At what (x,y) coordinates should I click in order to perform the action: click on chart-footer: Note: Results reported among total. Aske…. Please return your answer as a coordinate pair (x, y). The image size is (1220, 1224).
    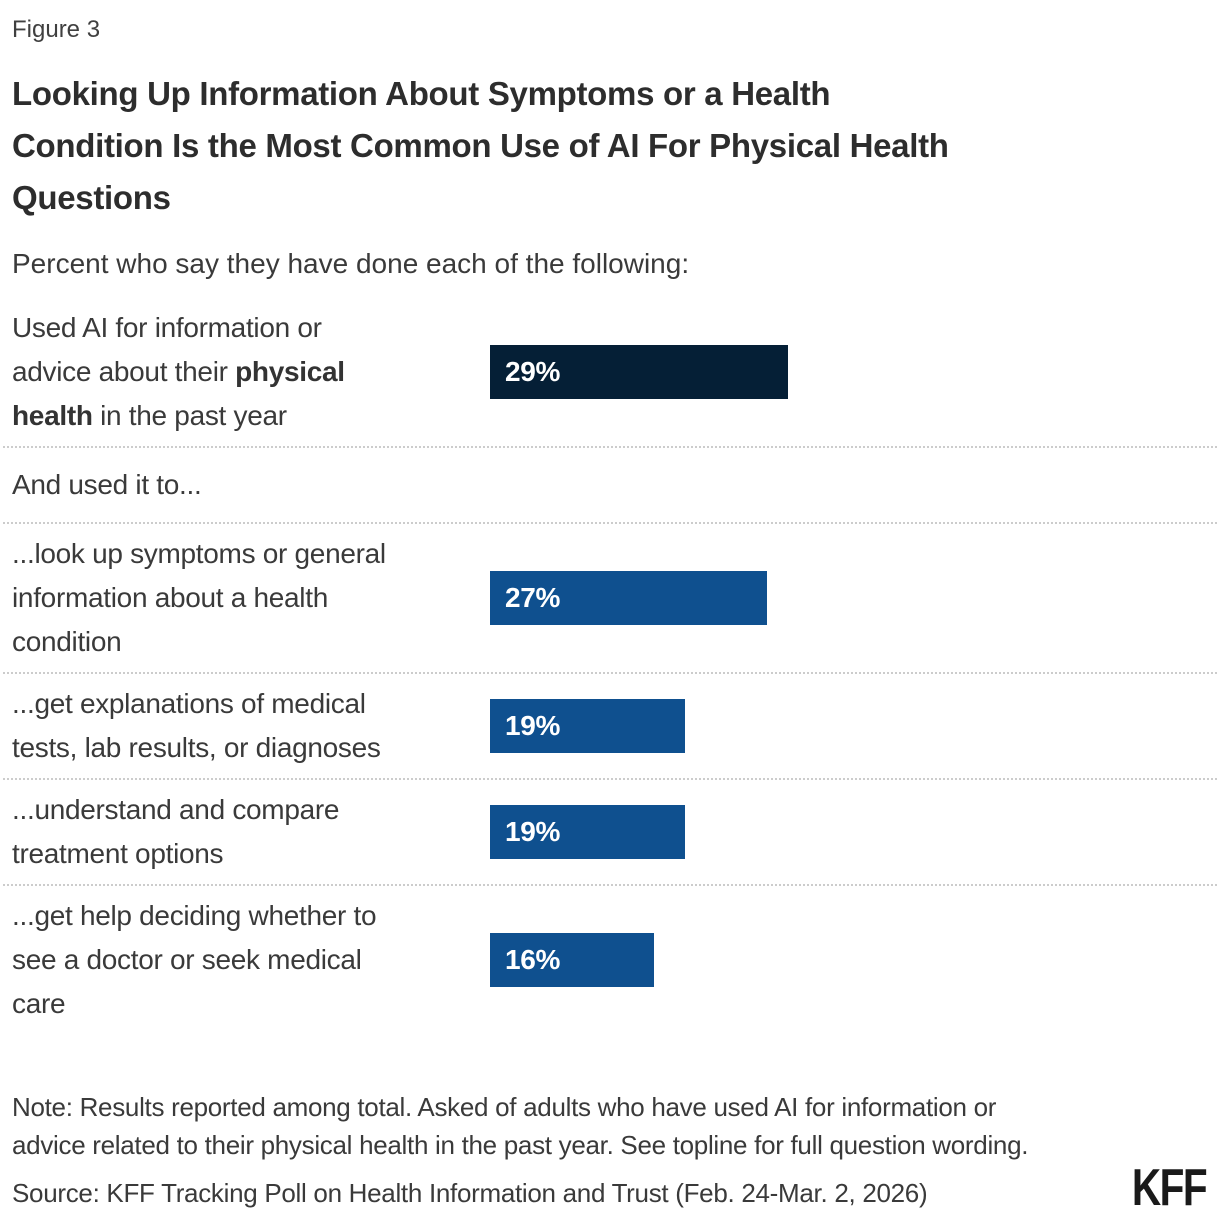
    Looking at the image, I should click on (610, 1150).